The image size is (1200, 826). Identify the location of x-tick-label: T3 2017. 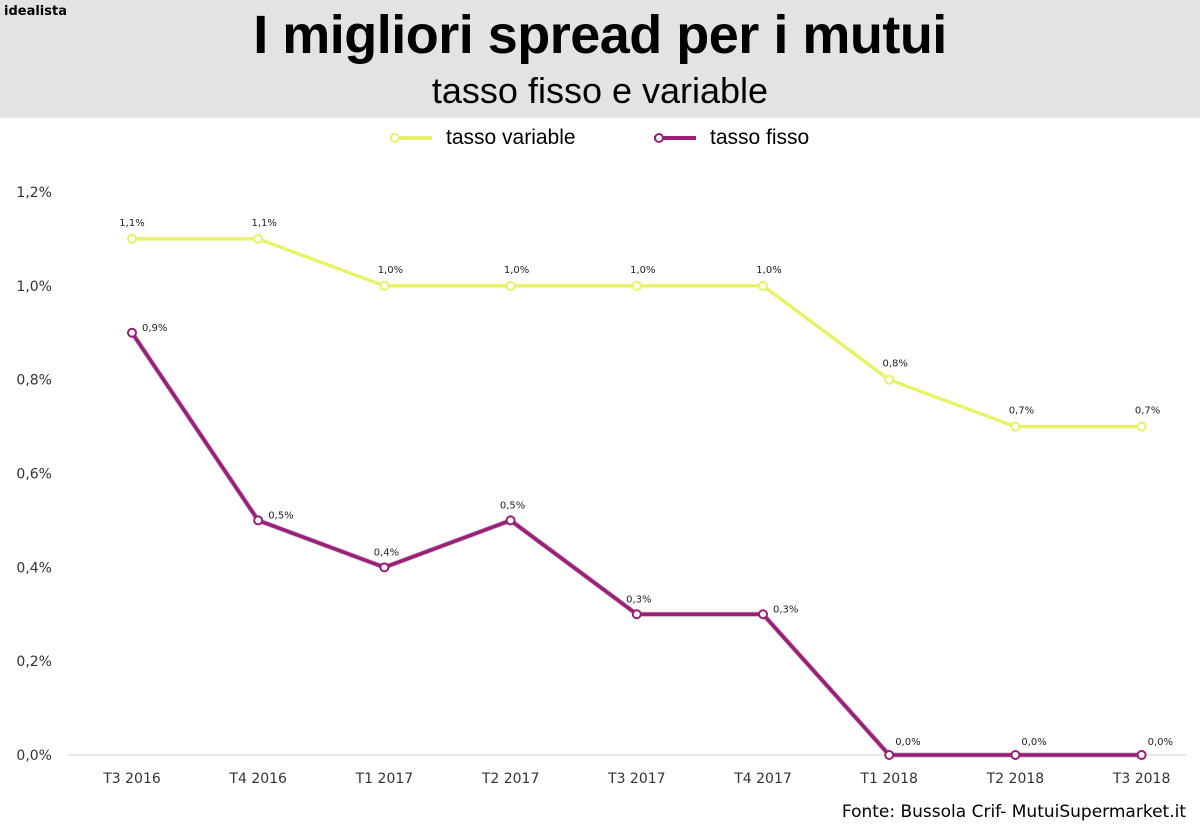
(636, 779).